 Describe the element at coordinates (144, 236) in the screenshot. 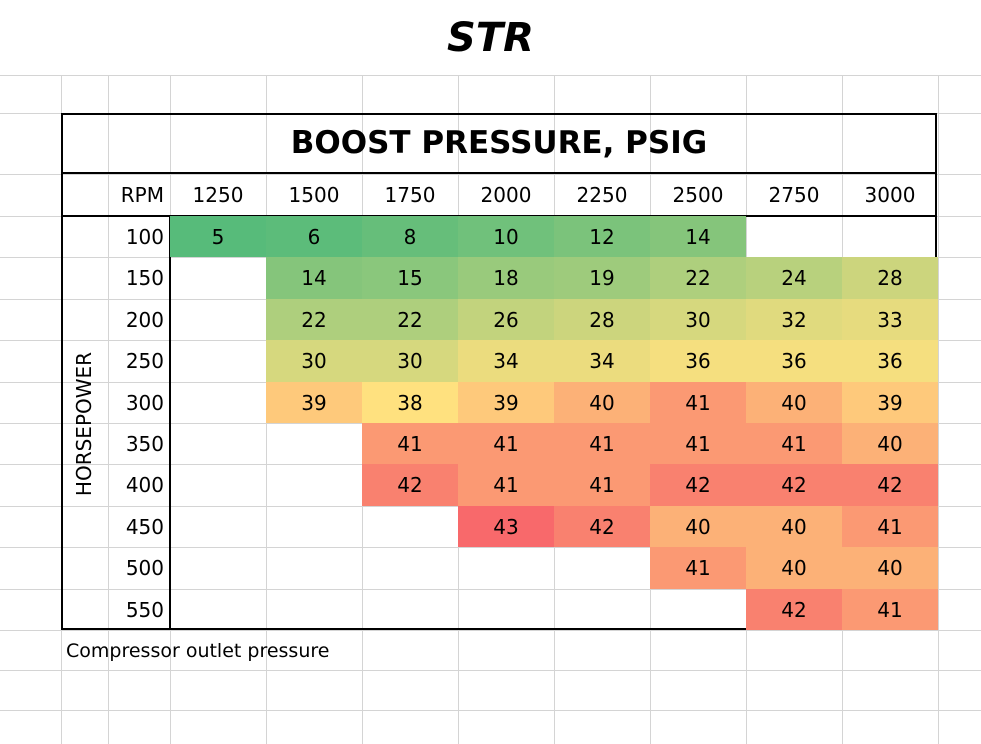

I see `row-header: 100` at that location.